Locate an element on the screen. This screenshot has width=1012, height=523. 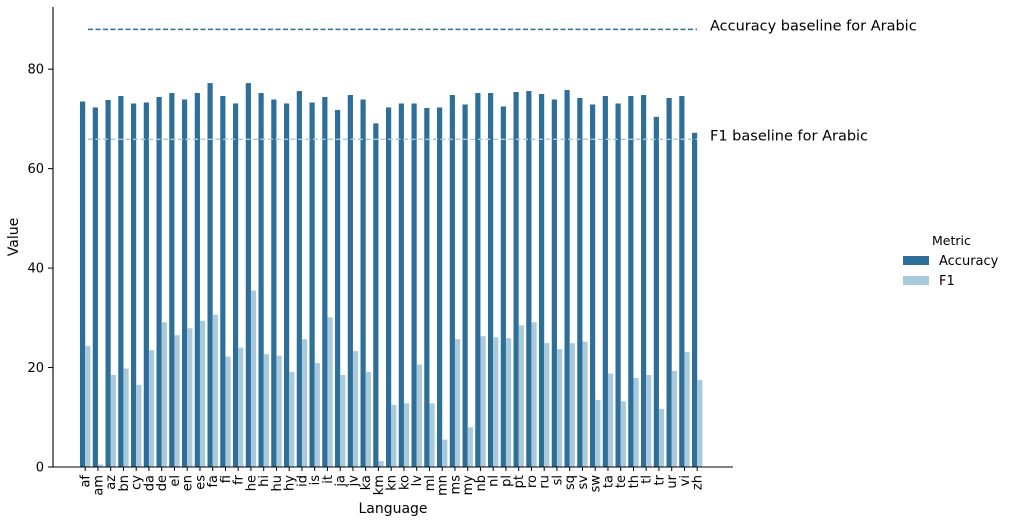
bar-accuracy-ka is located at coordinates (363, 283).